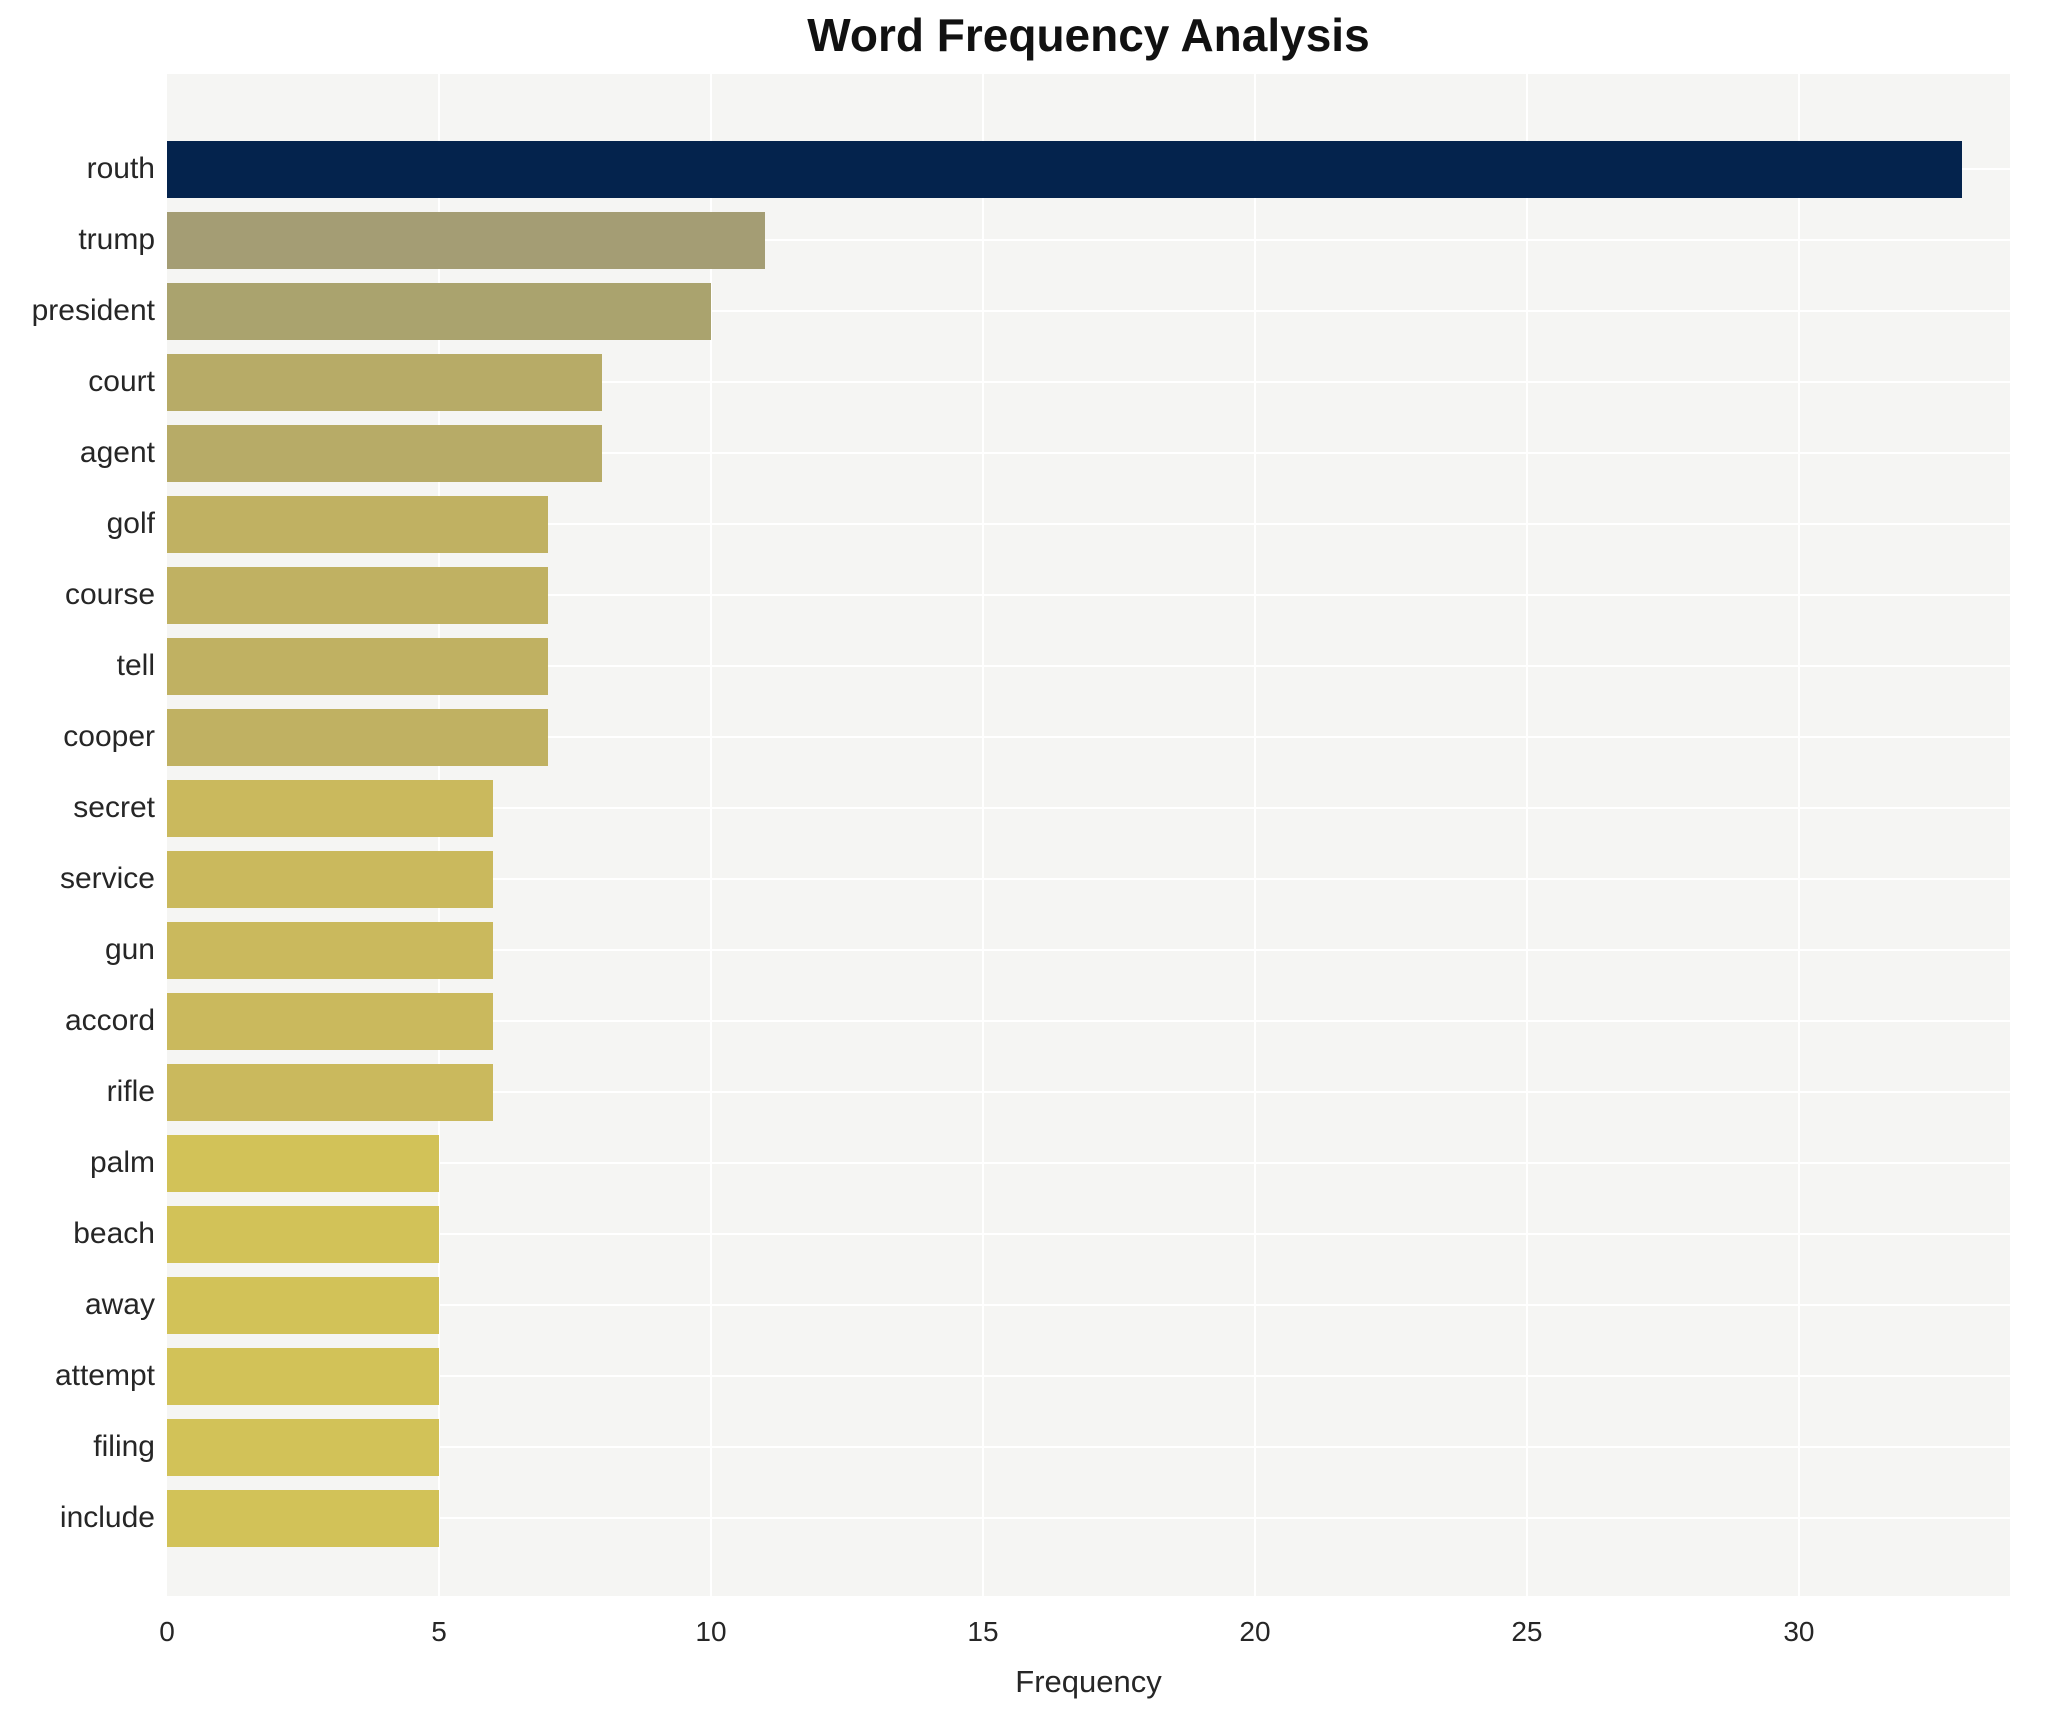 This screenshot has height=1710, width=2046. Describe the element at coordinates (114, 807) in the screenshot. I see `category-label-secret: secret` at that location.